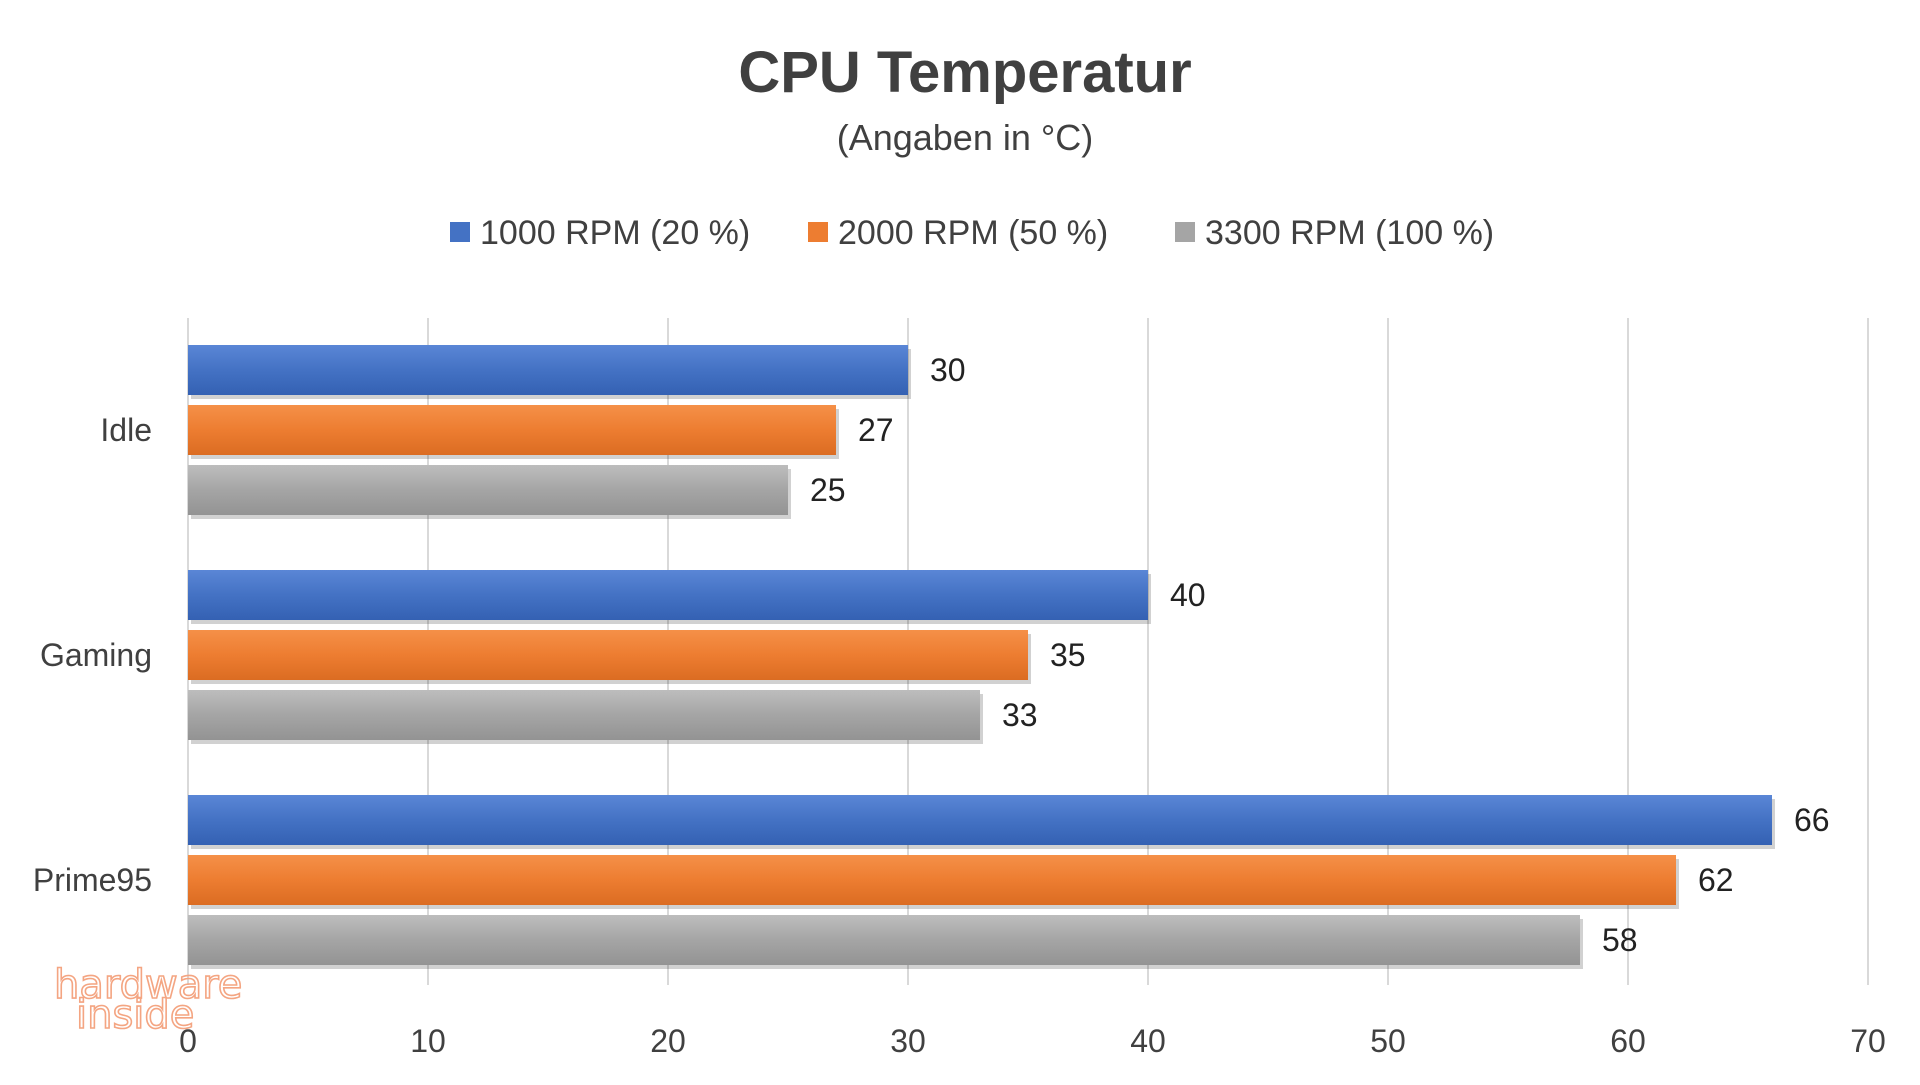 This screenshot has height=1085, width=1920. I want to click on hardware-inside-logo: hardware inside, so click(148, 1000).